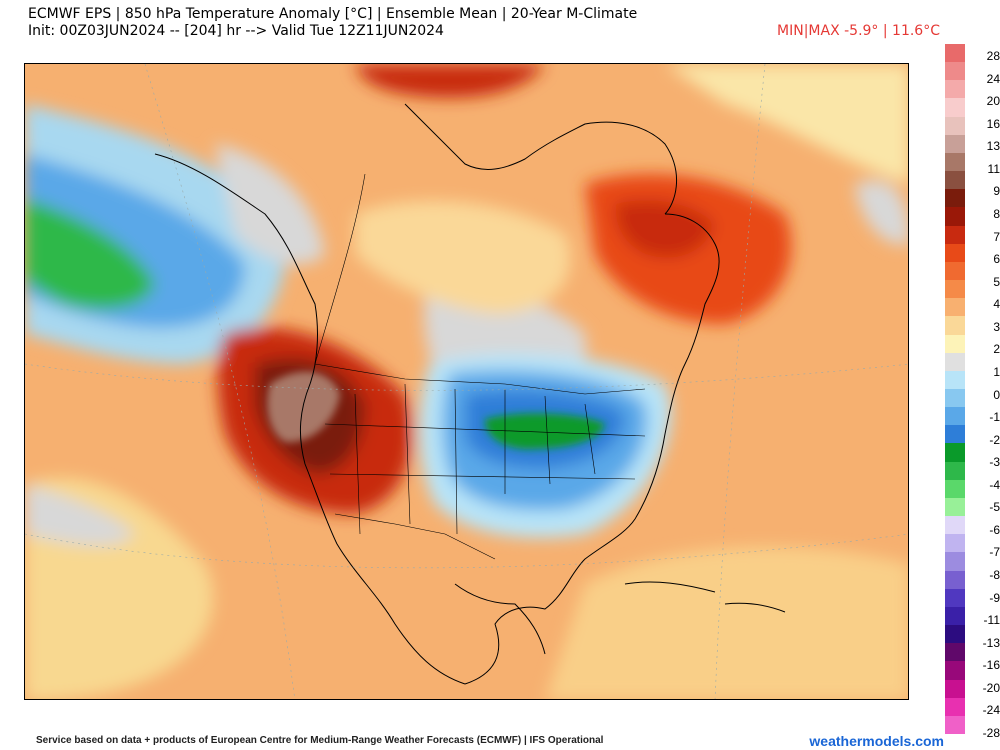 This screenshot has height=750, width=1000. What do you see at coordinates (303, 407) in the screenshot?
I see `western-warm-core` at bounding box center [303, 407].